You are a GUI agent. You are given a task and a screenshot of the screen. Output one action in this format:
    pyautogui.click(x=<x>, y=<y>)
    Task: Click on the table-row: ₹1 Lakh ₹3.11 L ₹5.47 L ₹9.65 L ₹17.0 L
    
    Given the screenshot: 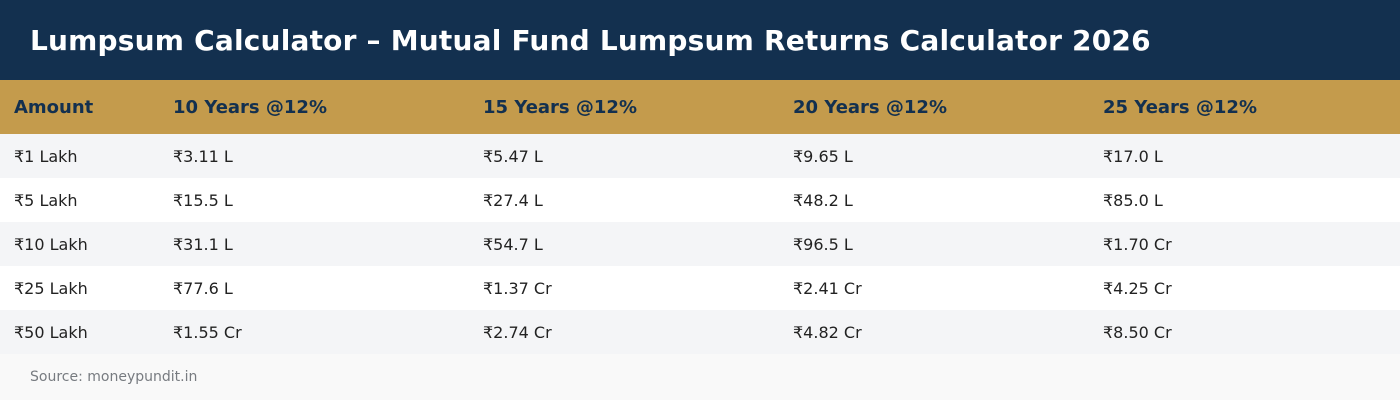 What is the action you would take?
    pyautogui.click(x=700, y=156)
    